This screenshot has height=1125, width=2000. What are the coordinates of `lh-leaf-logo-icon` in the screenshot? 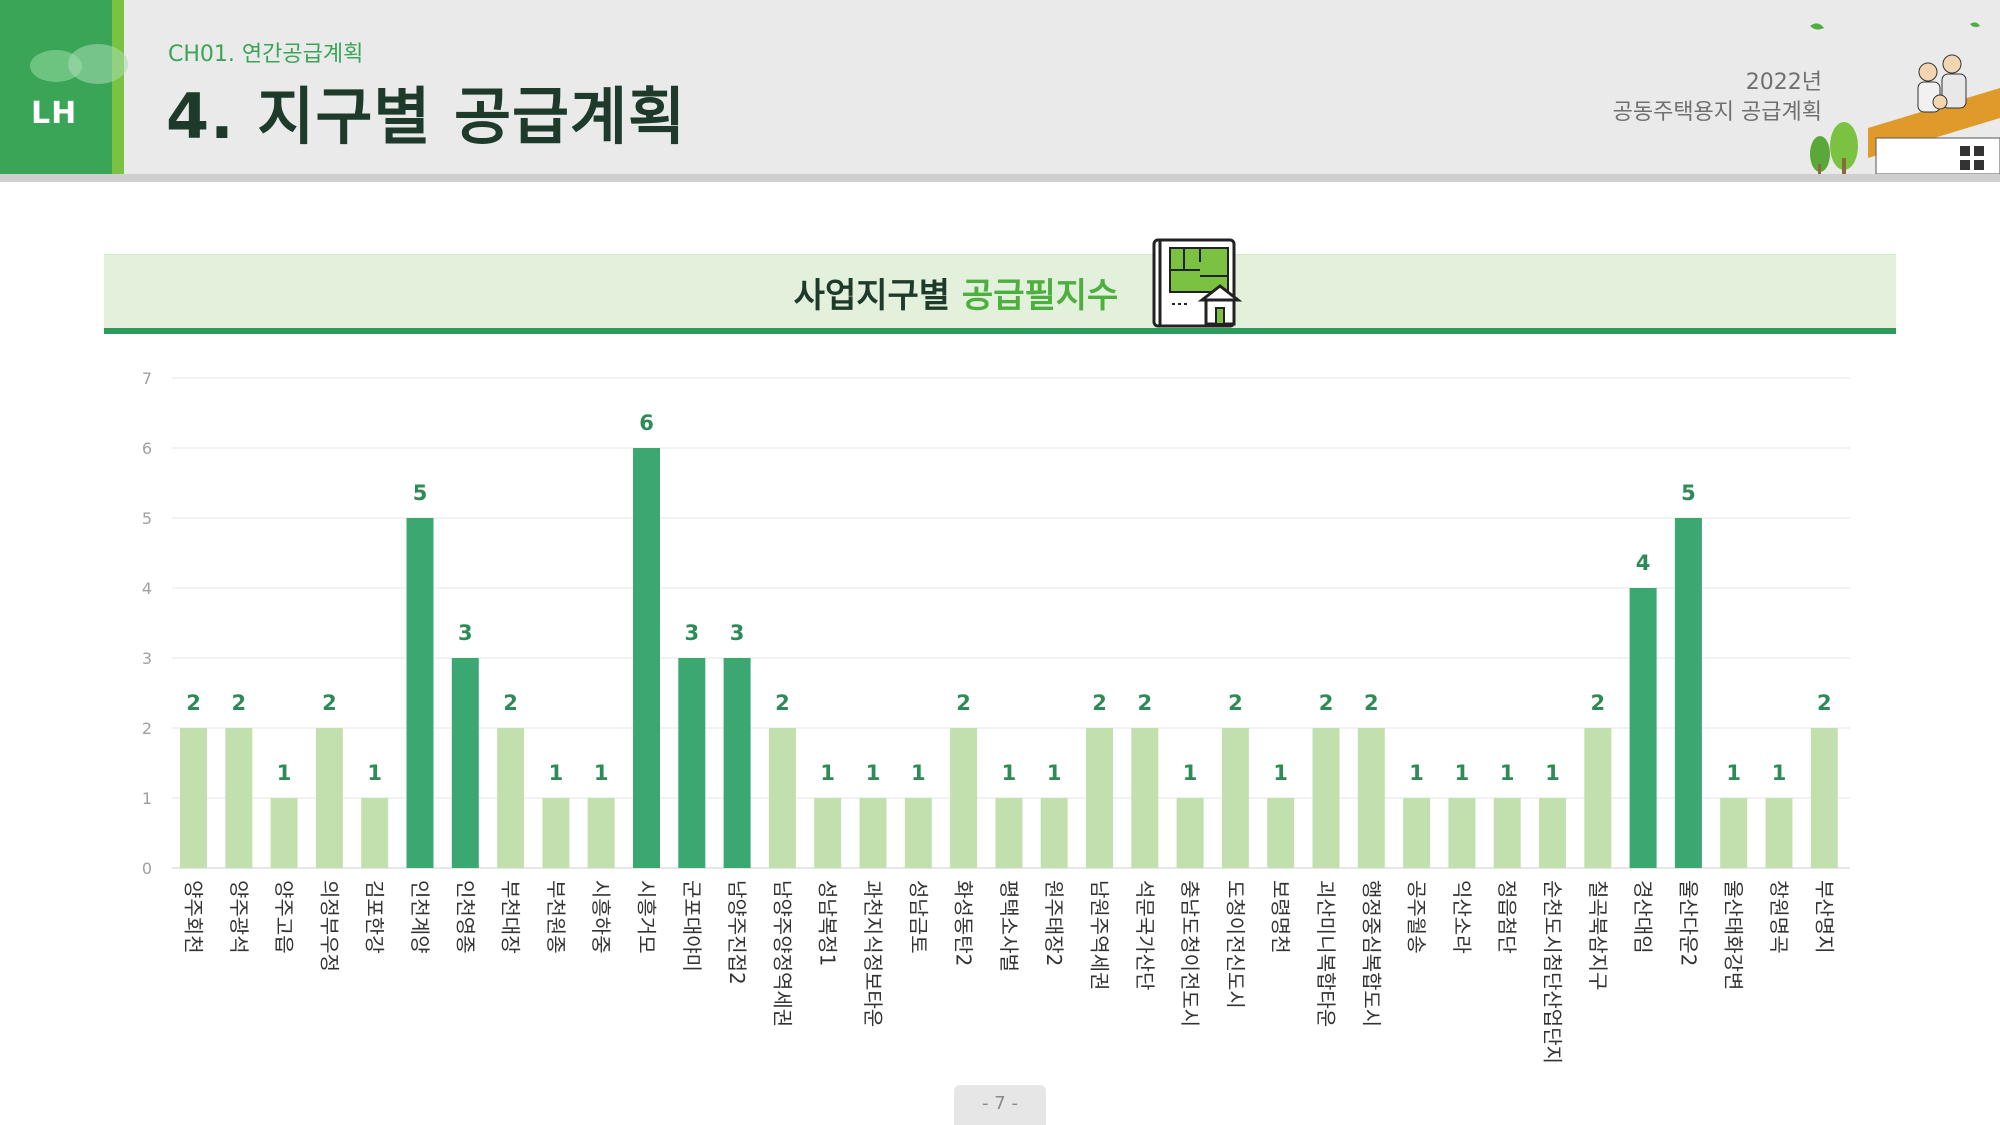 It's located at (79, 64).